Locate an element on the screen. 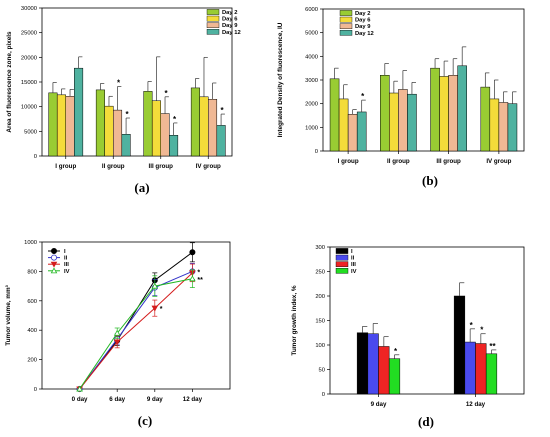  y-axis-label: Tumor growth index, % is located at coordinates (294, 320).